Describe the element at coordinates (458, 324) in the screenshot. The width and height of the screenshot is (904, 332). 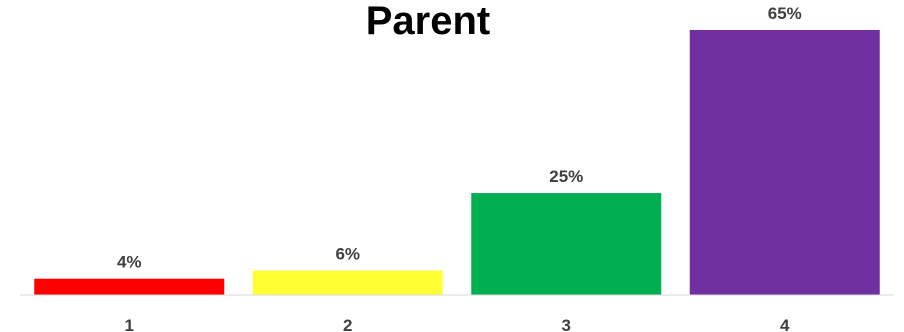
I see `ticks-layer: 1 2 3 4` at that location.